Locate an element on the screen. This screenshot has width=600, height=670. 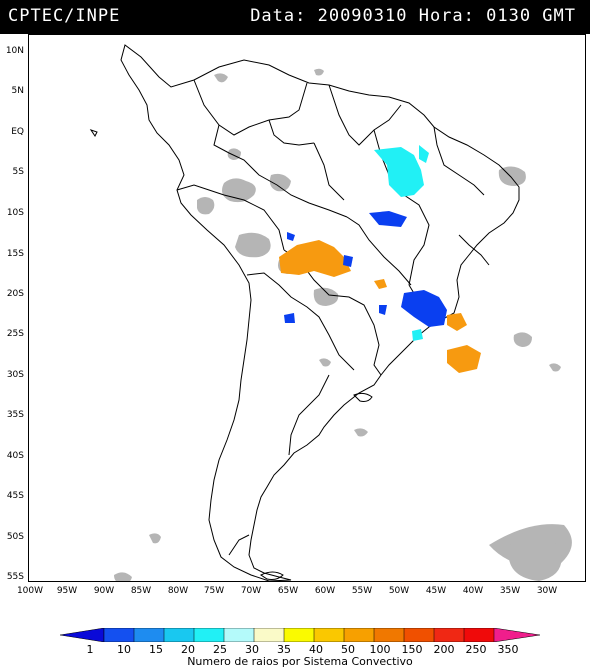
lon-label: 75W is located at coordinates (214, 591).